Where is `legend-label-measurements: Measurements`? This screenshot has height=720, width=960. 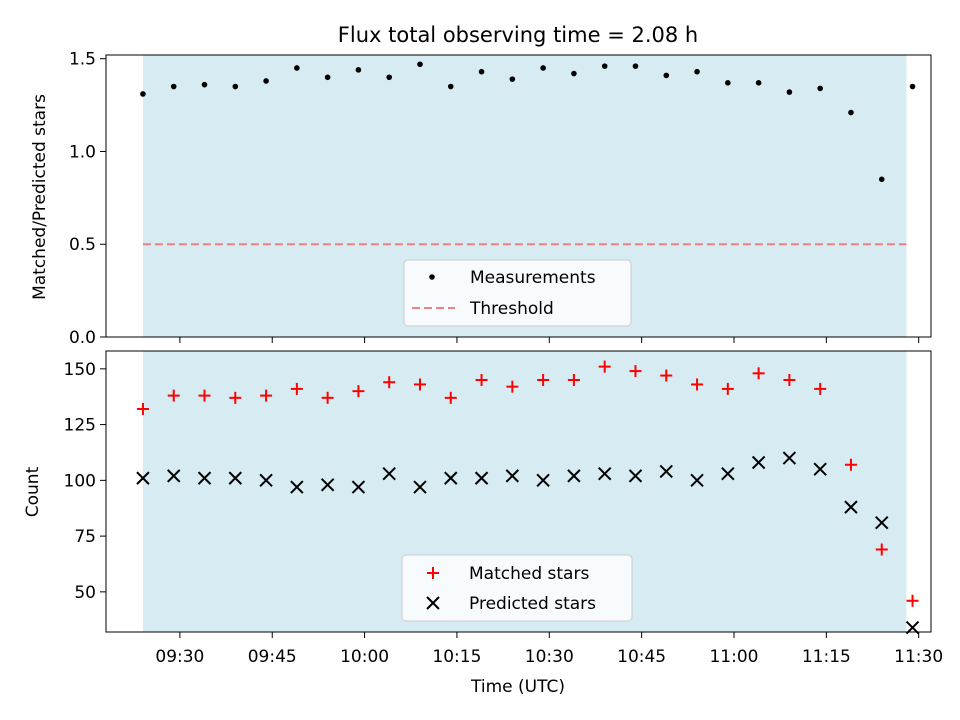 legend-label-measurements: Measurements is located at coordinates (533, 278).